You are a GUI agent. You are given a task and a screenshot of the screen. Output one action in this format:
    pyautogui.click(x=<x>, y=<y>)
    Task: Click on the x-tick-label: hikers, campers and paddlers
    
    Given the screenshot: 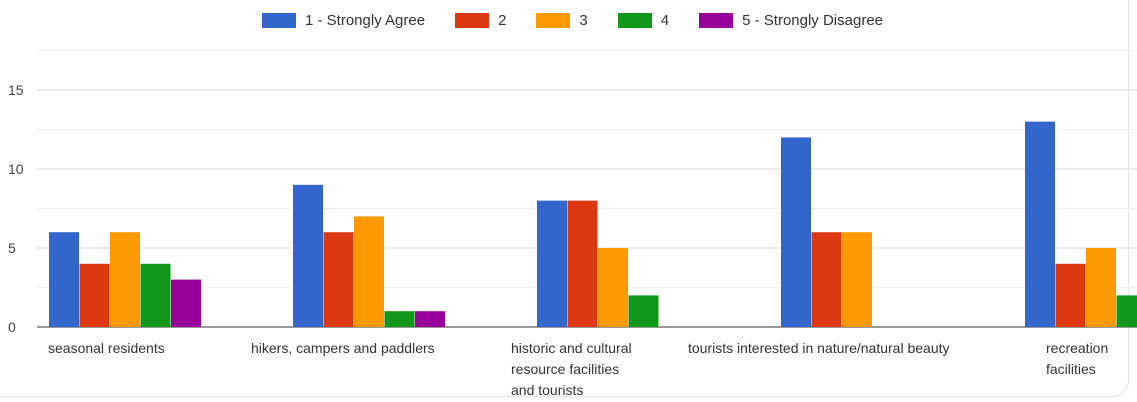 What is the action you would take?
    pyautogui.click(x=343, y=348)
    